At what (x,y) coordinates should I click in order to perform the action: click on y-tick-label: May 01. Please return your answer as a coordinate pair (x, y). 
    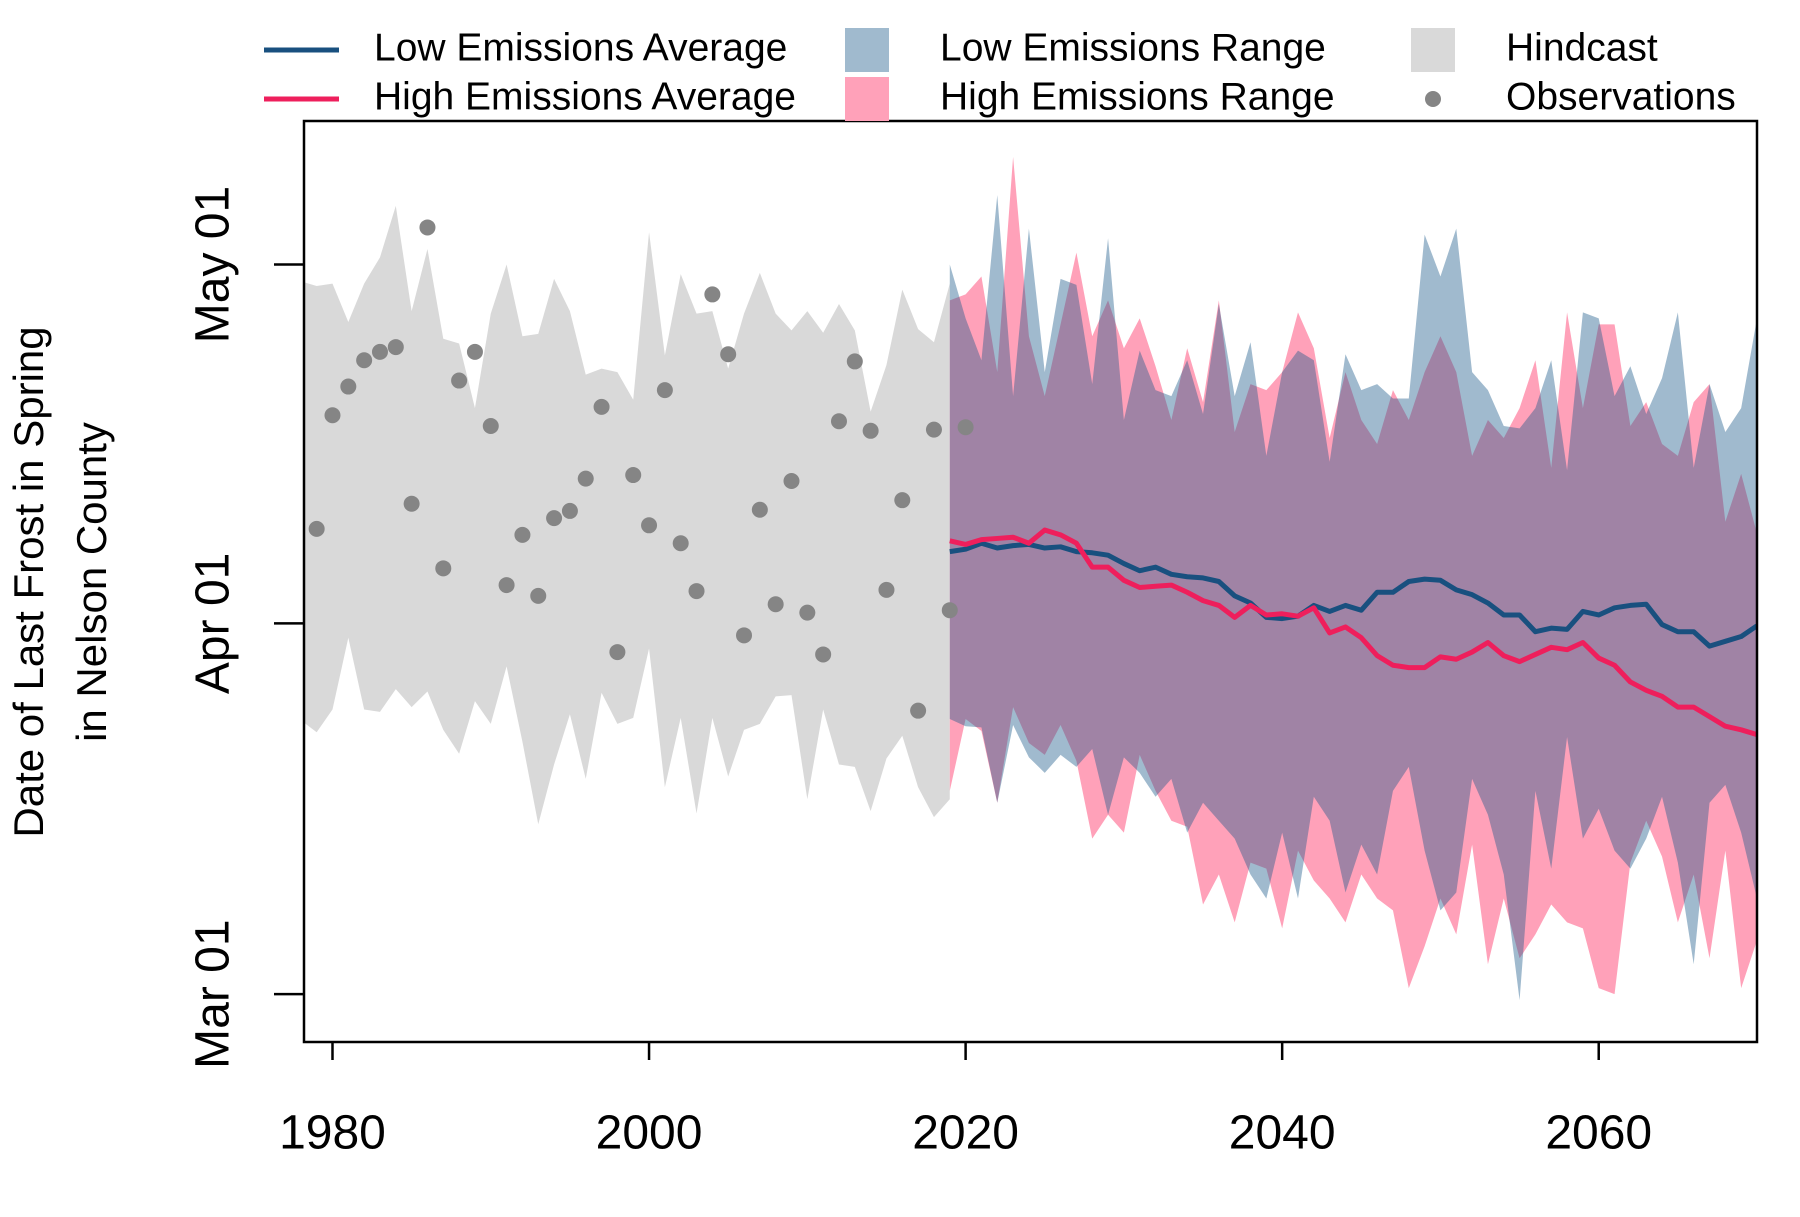
    Looking at the image, I should click on (213, 264).